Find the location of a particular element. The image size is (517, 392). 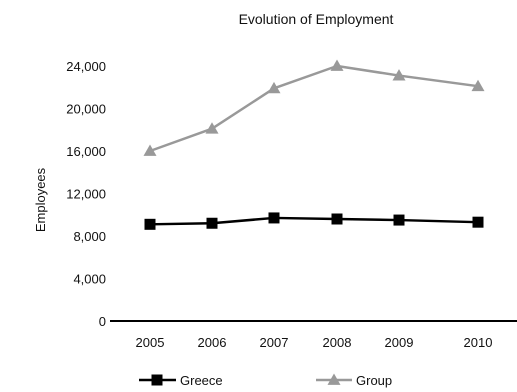

y-axis-ticks: 0 4,000 8,000 12,000 16,000 20,000 24,000 is located at coordinates (86, 194).